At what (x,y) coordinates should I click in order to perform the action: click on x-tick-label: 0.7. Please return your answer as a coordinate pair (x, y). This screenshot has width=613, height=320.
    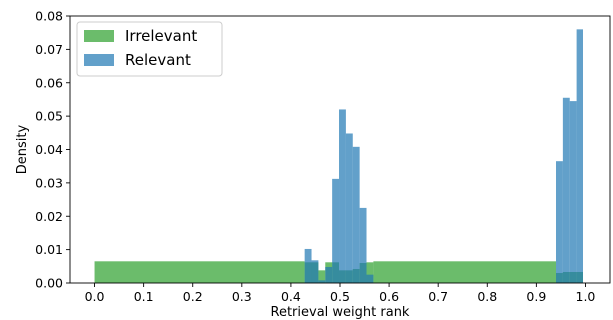
    Looking at the image, I should click on (438, 296).